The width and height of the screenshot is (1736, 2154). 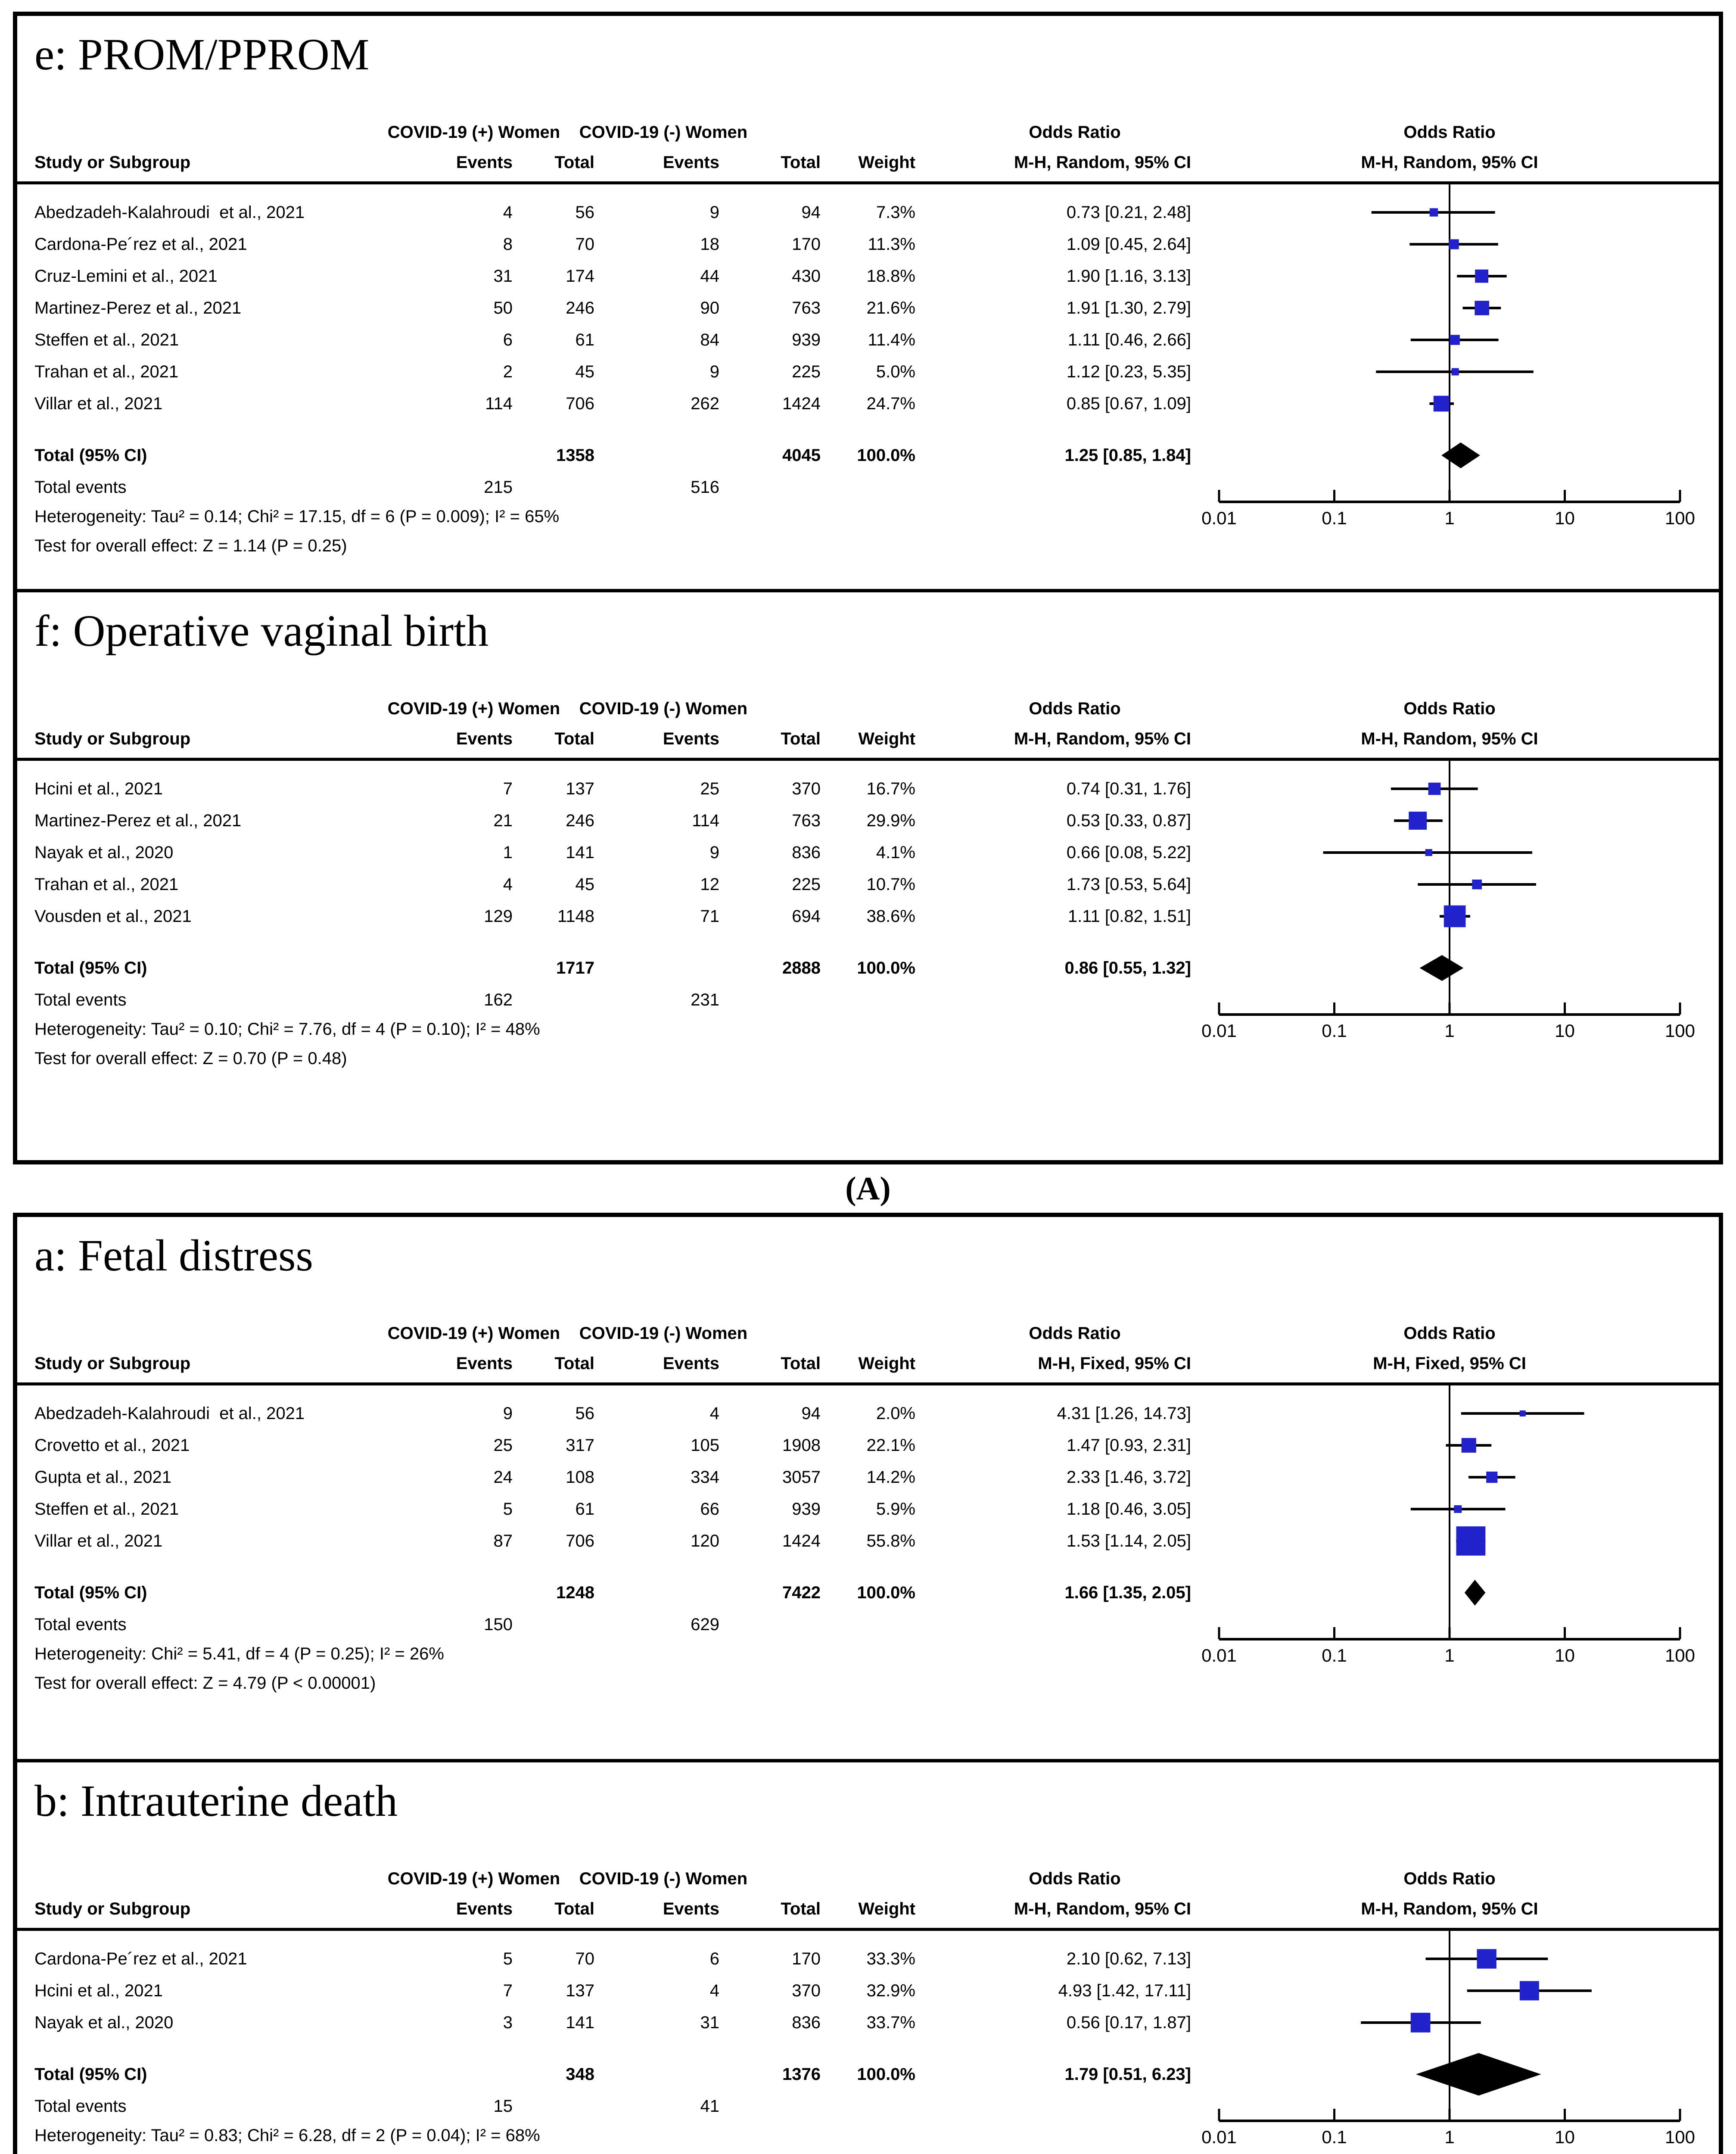 I want to click on study-name: Abedzadeh-Kalahroudi et al., 2021, so click(x=170, y=1414).